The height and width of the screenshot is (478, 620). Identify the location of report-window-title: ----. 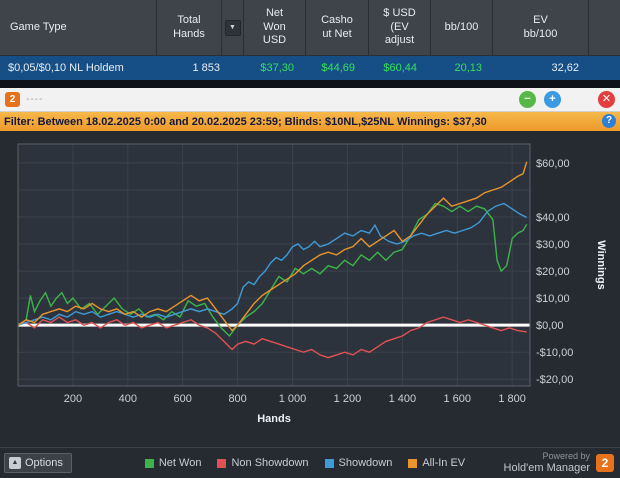
(35, 99).